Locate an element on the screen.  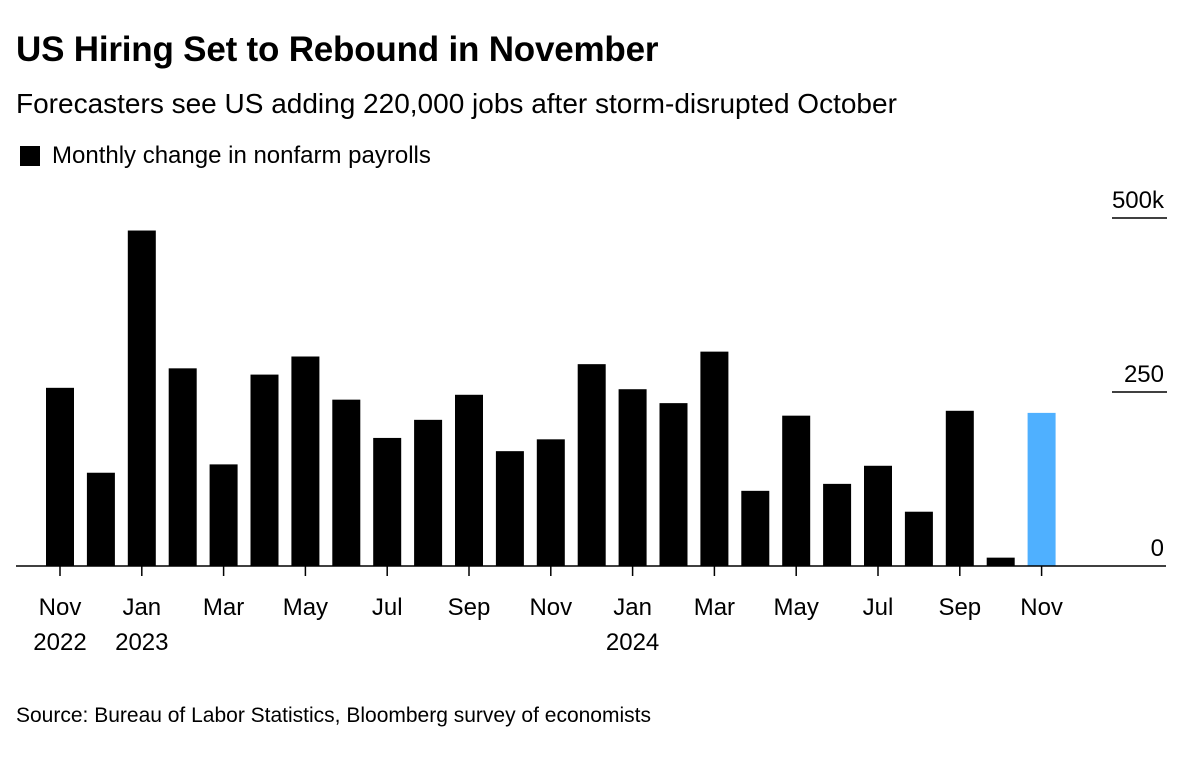
y-tick-label: 0 is located at coordinates (1157, 548).